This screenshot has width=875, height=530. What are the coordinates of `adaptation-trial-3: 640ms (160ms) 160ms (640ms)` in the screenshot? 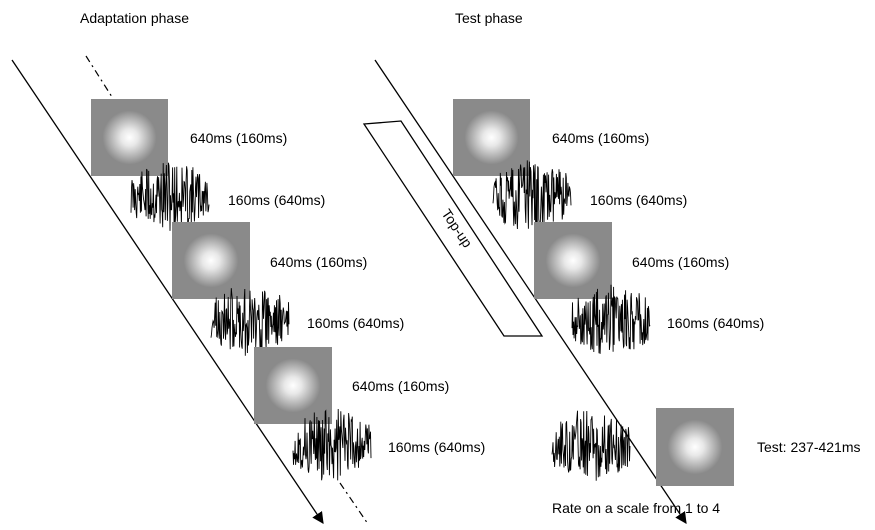 It's located at (369, 414).